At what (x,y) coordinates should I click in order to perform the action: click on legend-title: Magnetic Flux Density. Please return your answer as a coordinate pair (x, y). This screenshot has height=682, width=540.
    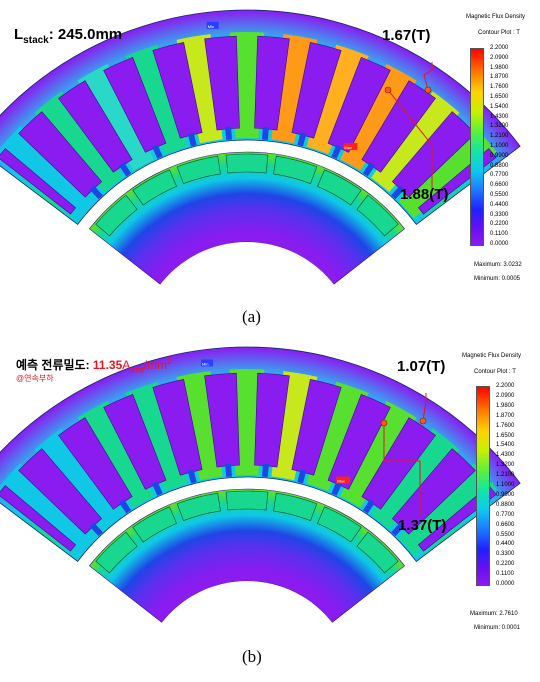
    Looking at the image, I should click on (492, 356).